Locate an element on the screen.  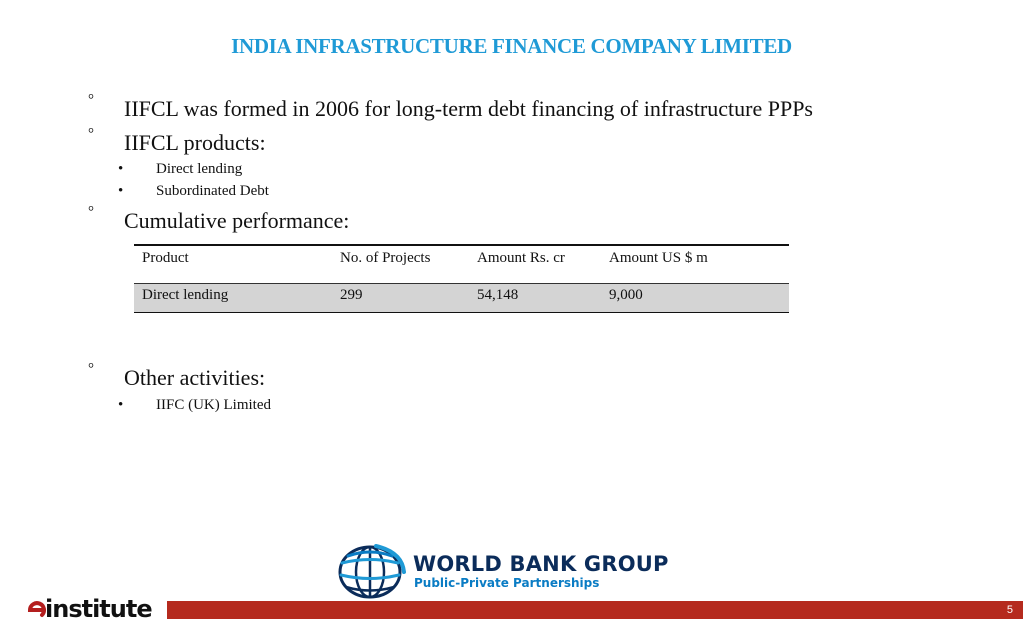
einstitute-logo: institute is located at coordinates (96, 609).